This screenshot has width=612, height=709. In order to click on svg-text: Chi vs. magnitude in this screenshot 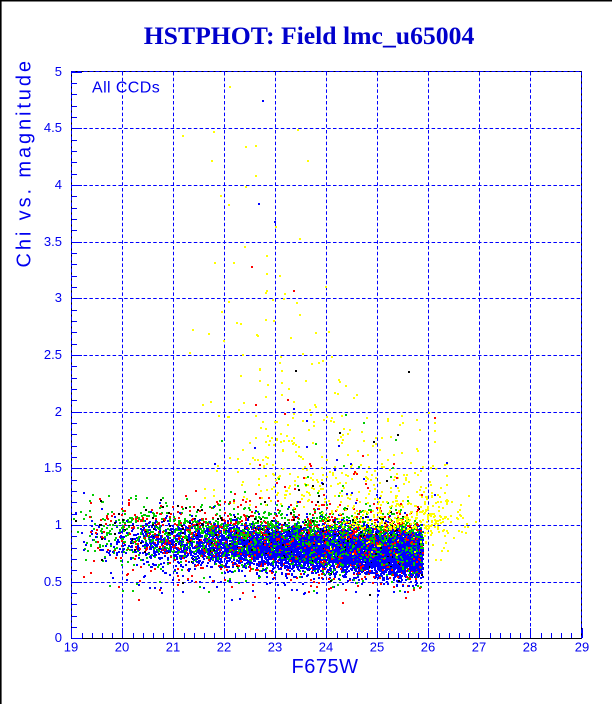, I will do `click(25, 162)`.